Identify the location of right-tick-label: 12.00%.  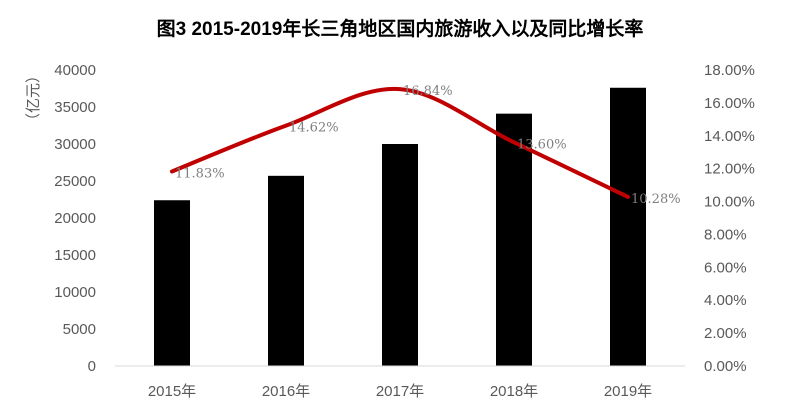
(729, 169).